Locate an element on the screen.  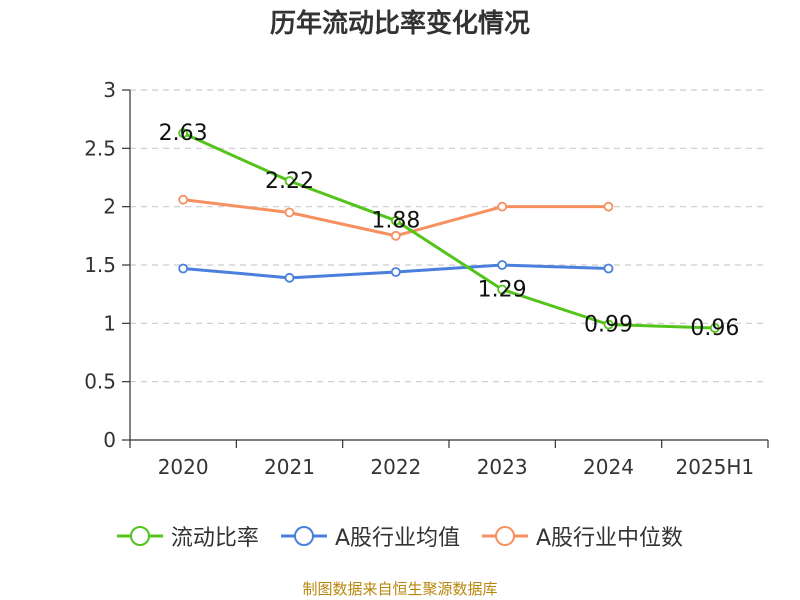
legend-label: 流动比率 is located at coordinates (214, 538).